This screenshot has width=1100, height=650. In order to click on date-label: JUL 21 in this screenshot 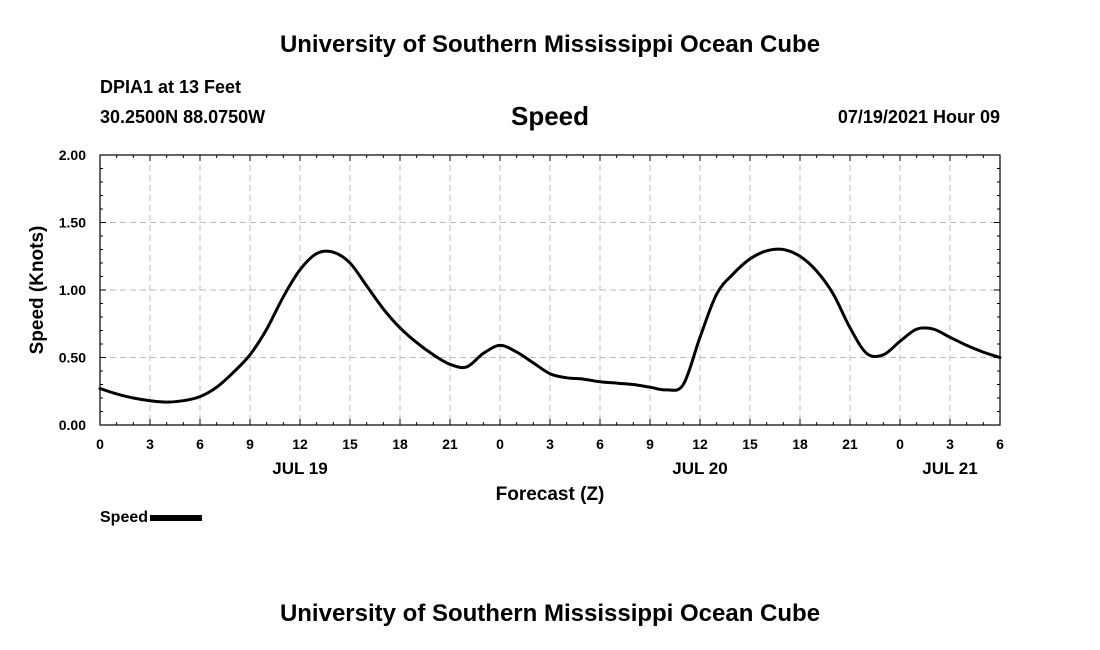, I will do `click(949, 468)`.